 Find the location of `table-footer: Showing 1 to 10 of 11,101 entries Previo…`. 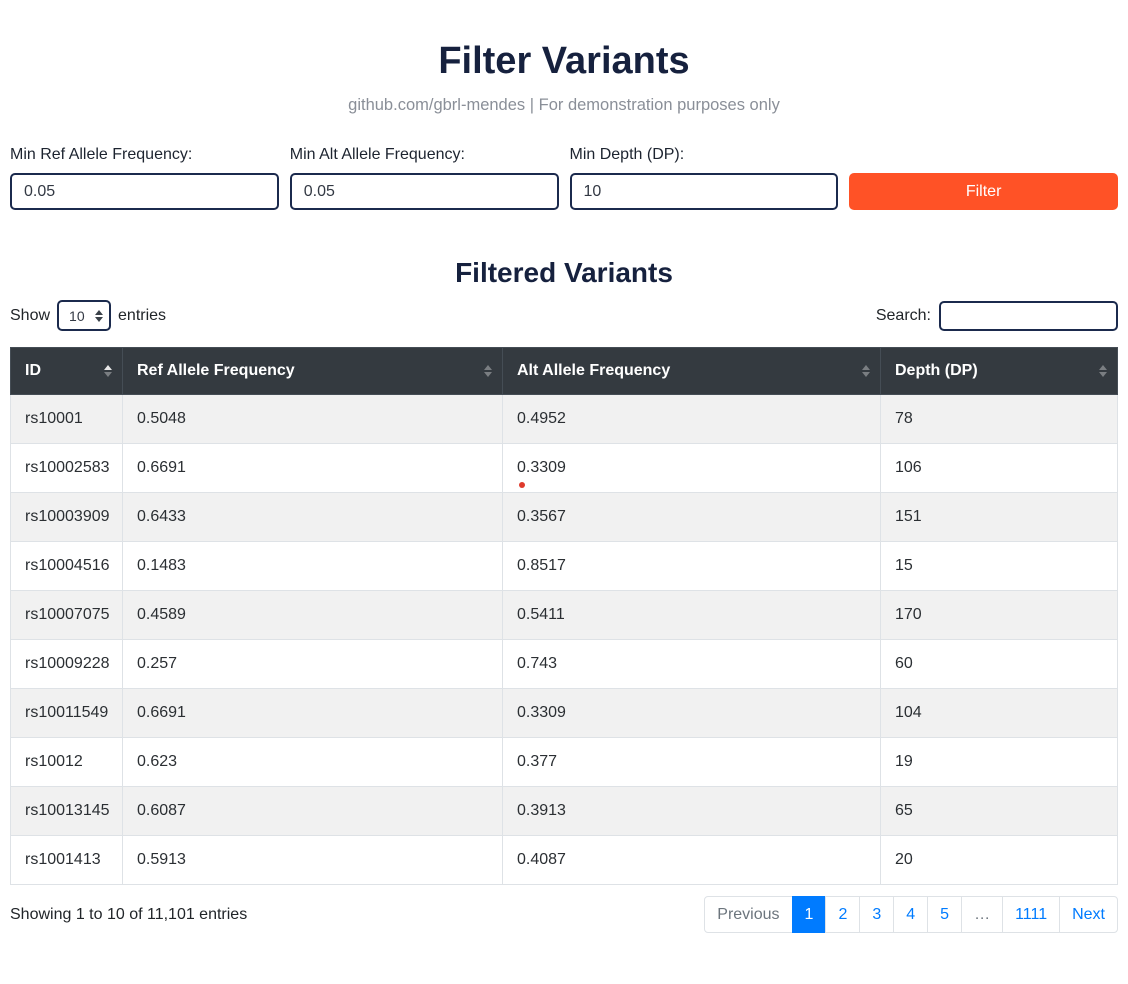

table-footer: Showing 1 to 10 of 11,101 entries Previo… is located at coordinates (564, 914).